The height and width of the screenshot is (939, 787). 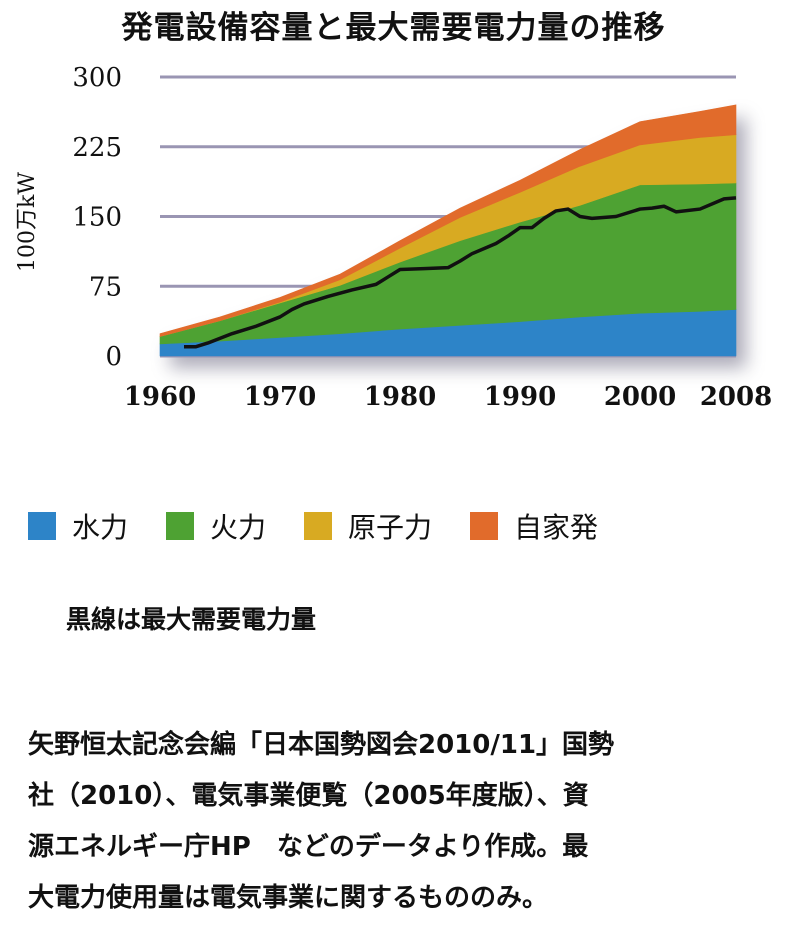 I want to click on legend-swatch-thermal, so click(x=180, y=526).